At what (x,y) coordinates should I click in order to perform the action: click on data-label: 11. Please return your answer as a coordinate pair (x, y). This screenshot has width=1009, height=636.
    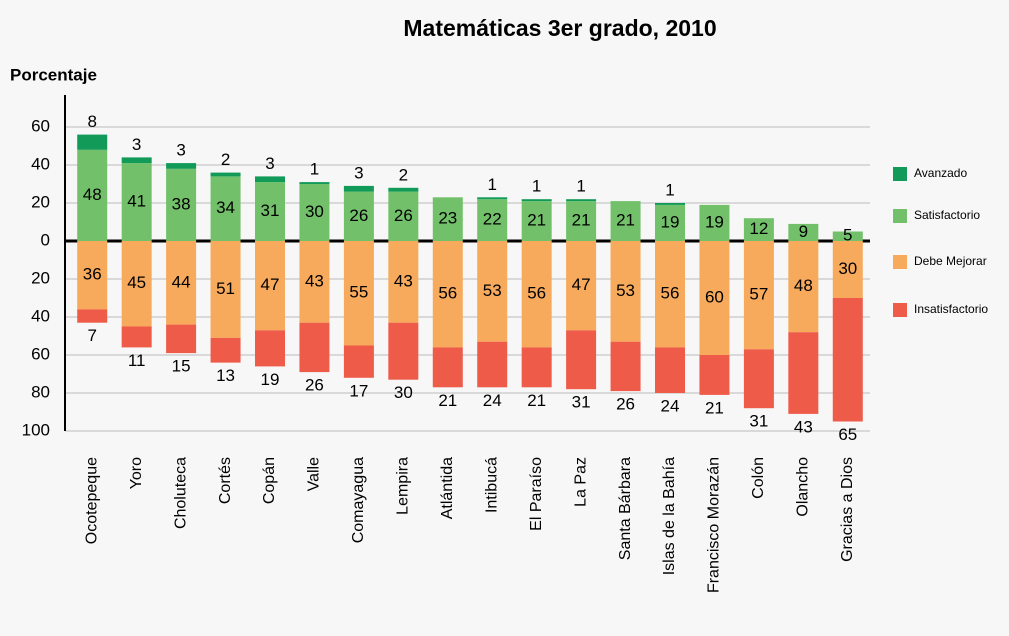
    Looking at the image, I should click on (137, 360).